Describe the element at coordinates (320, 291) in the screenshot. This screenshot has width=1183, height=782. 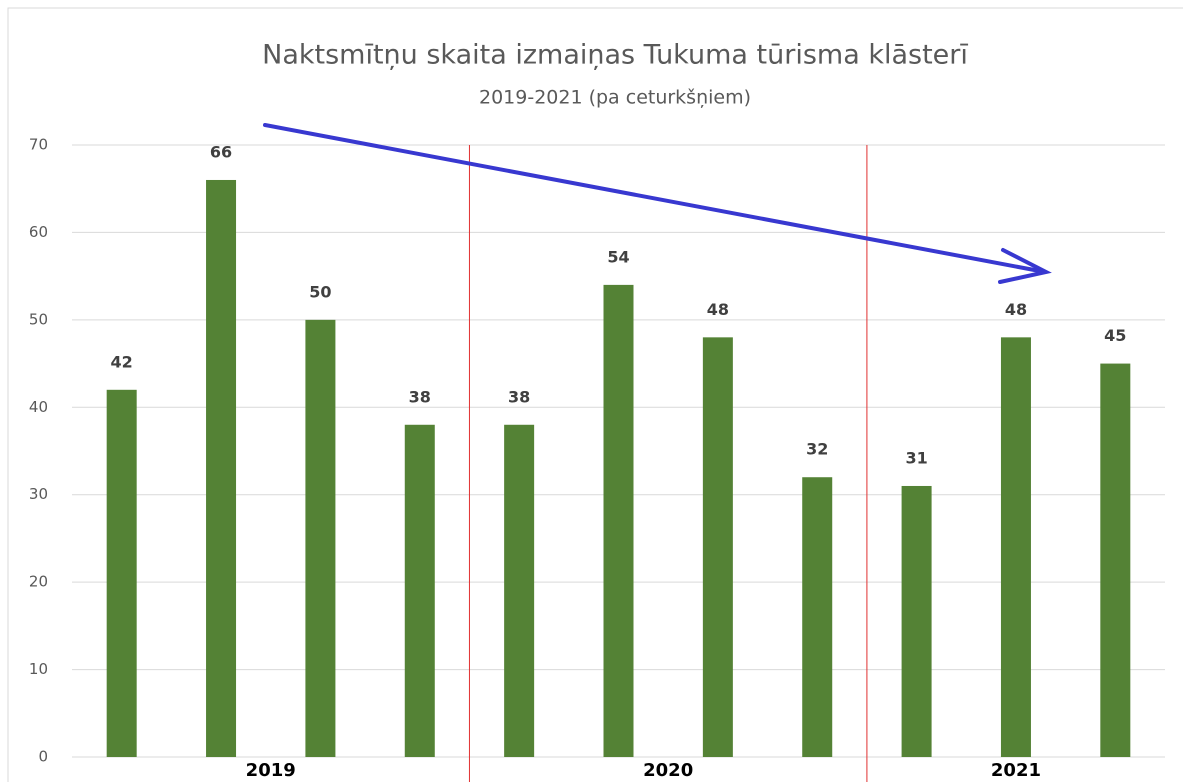
I see `data-label: 50` at that location.